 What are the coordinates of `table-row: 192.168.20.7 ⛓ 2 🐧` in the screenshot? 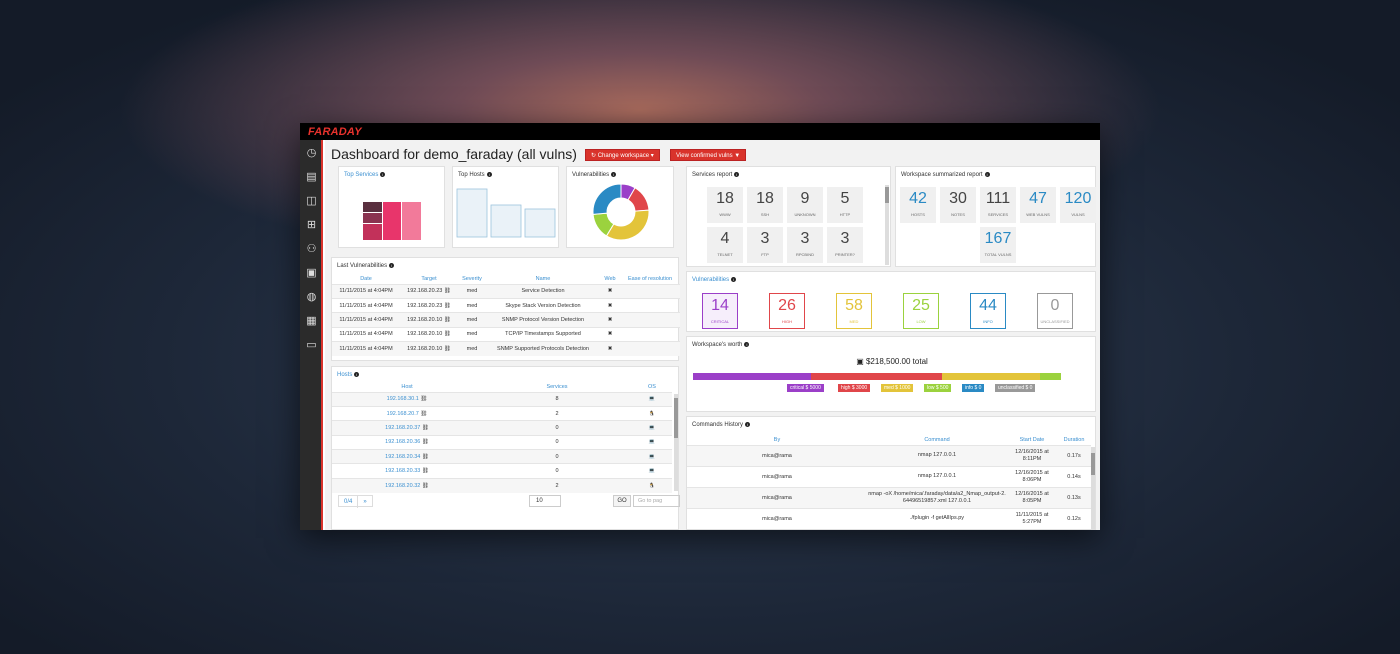 It's located at (502, 413).